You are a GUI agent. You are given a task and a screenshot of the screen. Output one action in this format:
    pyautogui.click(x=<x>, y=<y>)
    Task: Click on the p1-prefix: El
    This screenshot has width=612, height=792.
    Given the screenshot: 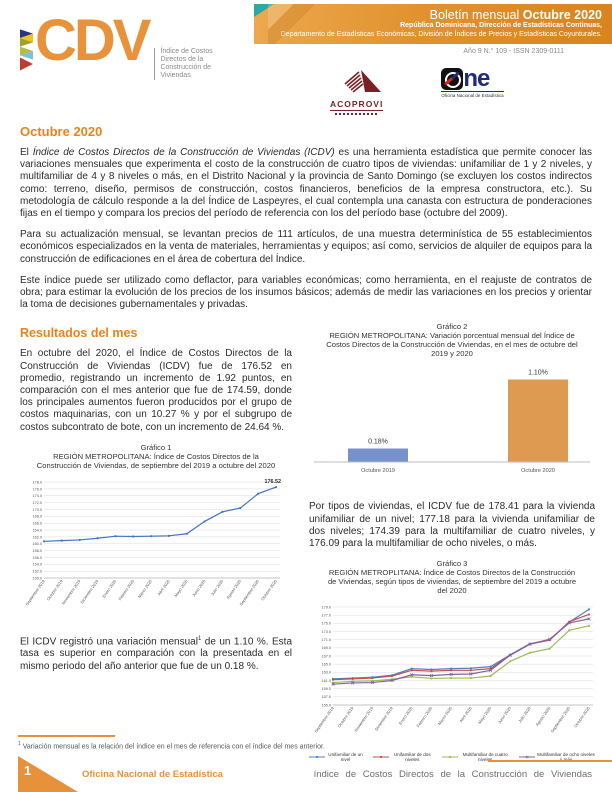 What is the action you would take?
    pyautogui.click(x=26, y=152)
    